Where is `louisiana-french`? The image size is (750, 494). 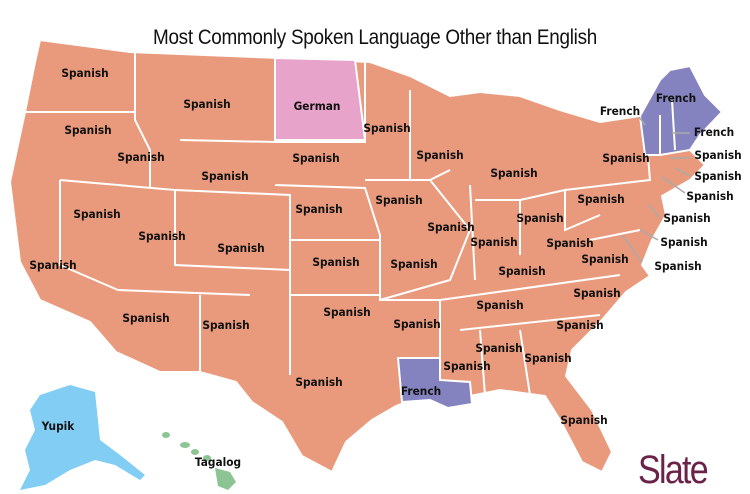
louisiana-french is located at coordinates (435, 383).